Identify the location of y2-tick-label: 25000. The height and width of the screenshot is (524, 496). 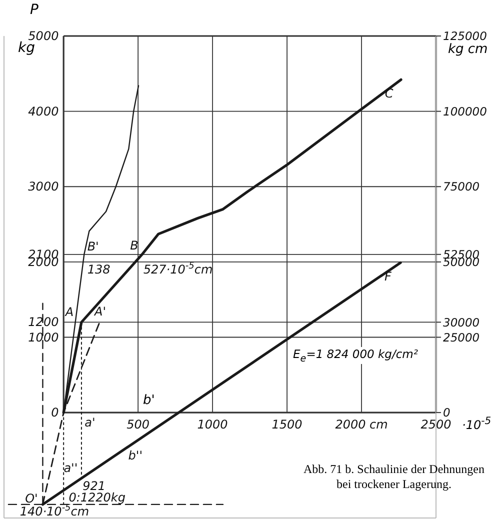
(461, 337).